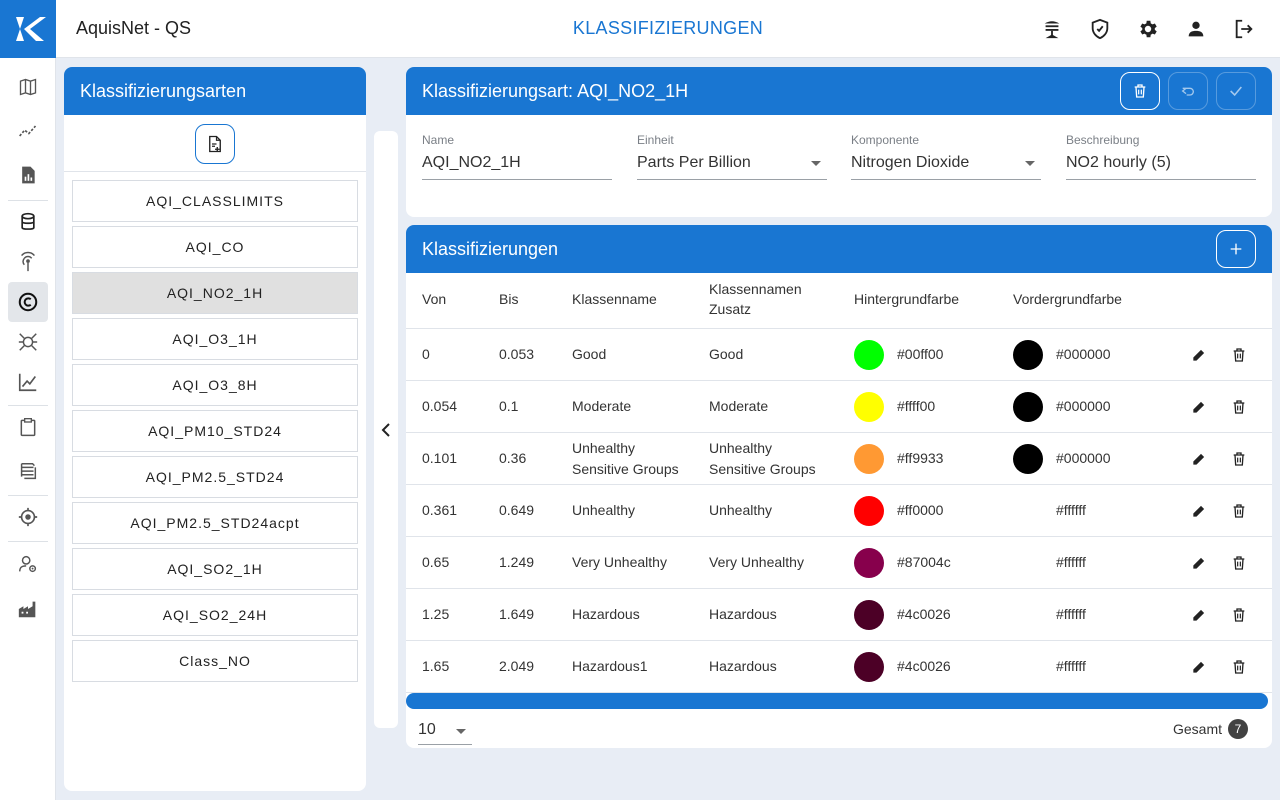  What do you see at coordinates (726, 354) in the screenshot?
I see `class-suffix-line1: Good` at bounding box center [726, 354].